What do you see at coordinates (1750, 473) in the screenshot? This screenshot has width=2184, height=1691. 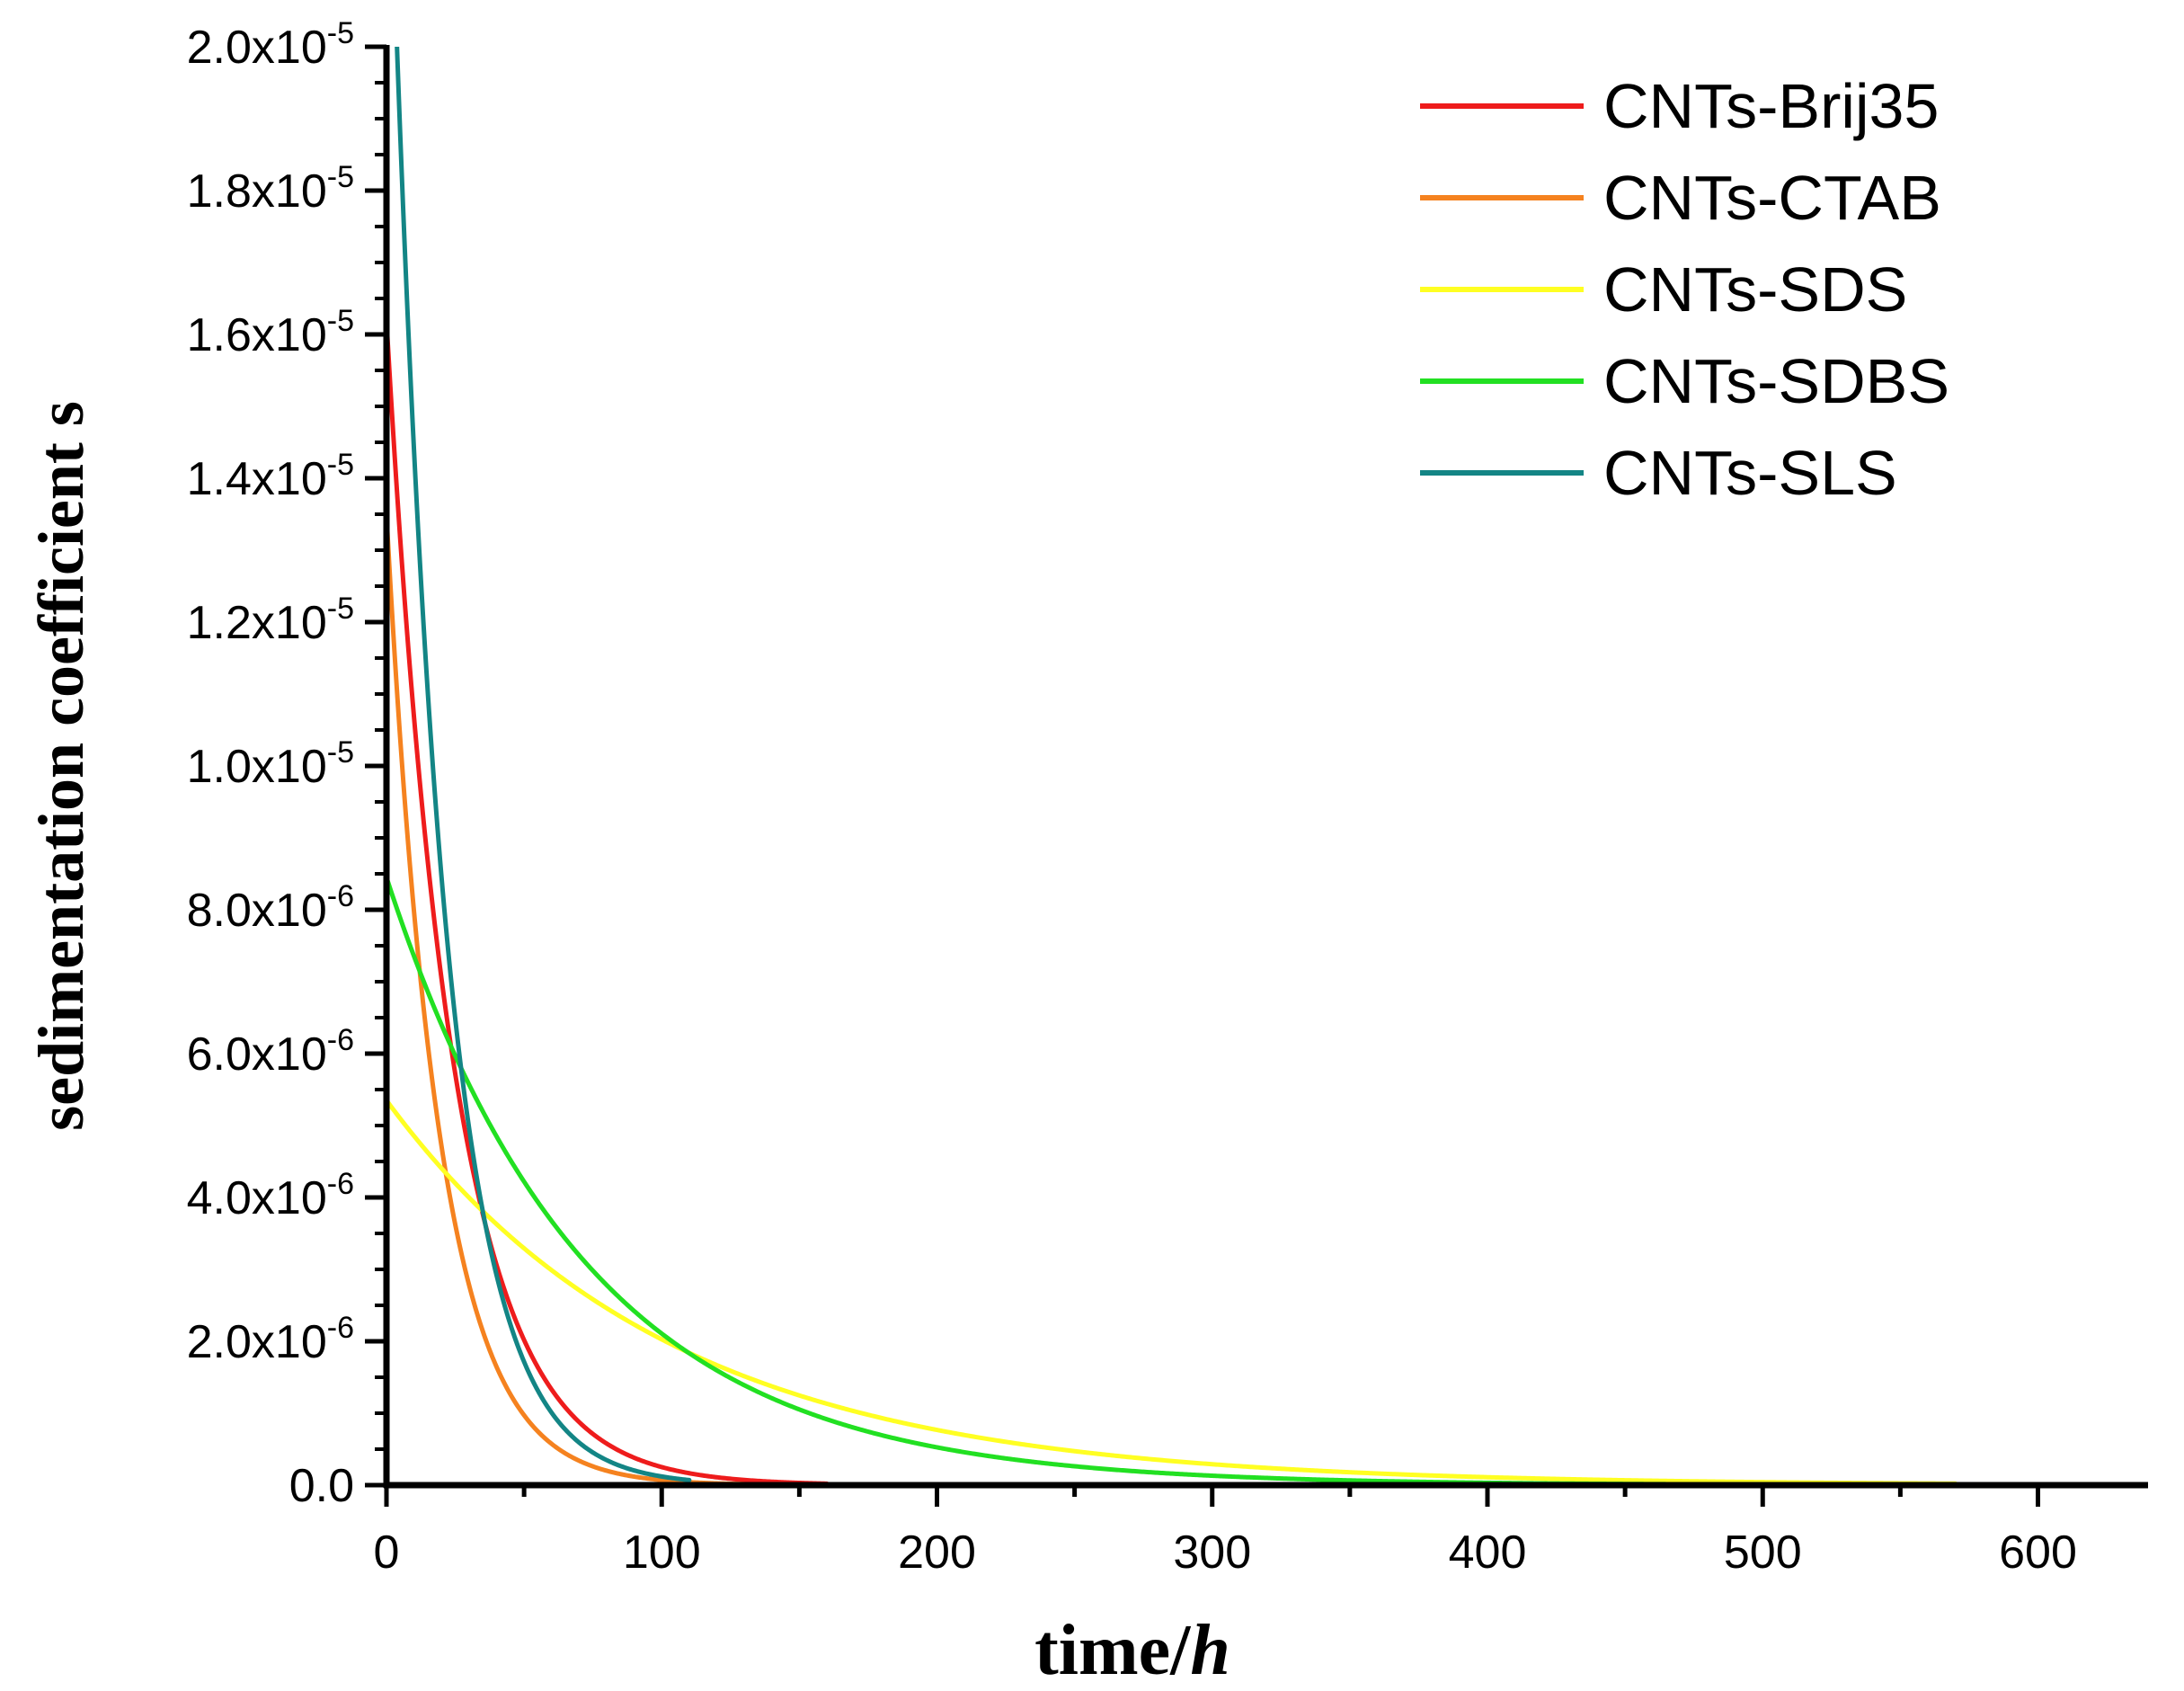 I see `legend-label-4: CNTs-SLS` at bounding box center [1750, 473].